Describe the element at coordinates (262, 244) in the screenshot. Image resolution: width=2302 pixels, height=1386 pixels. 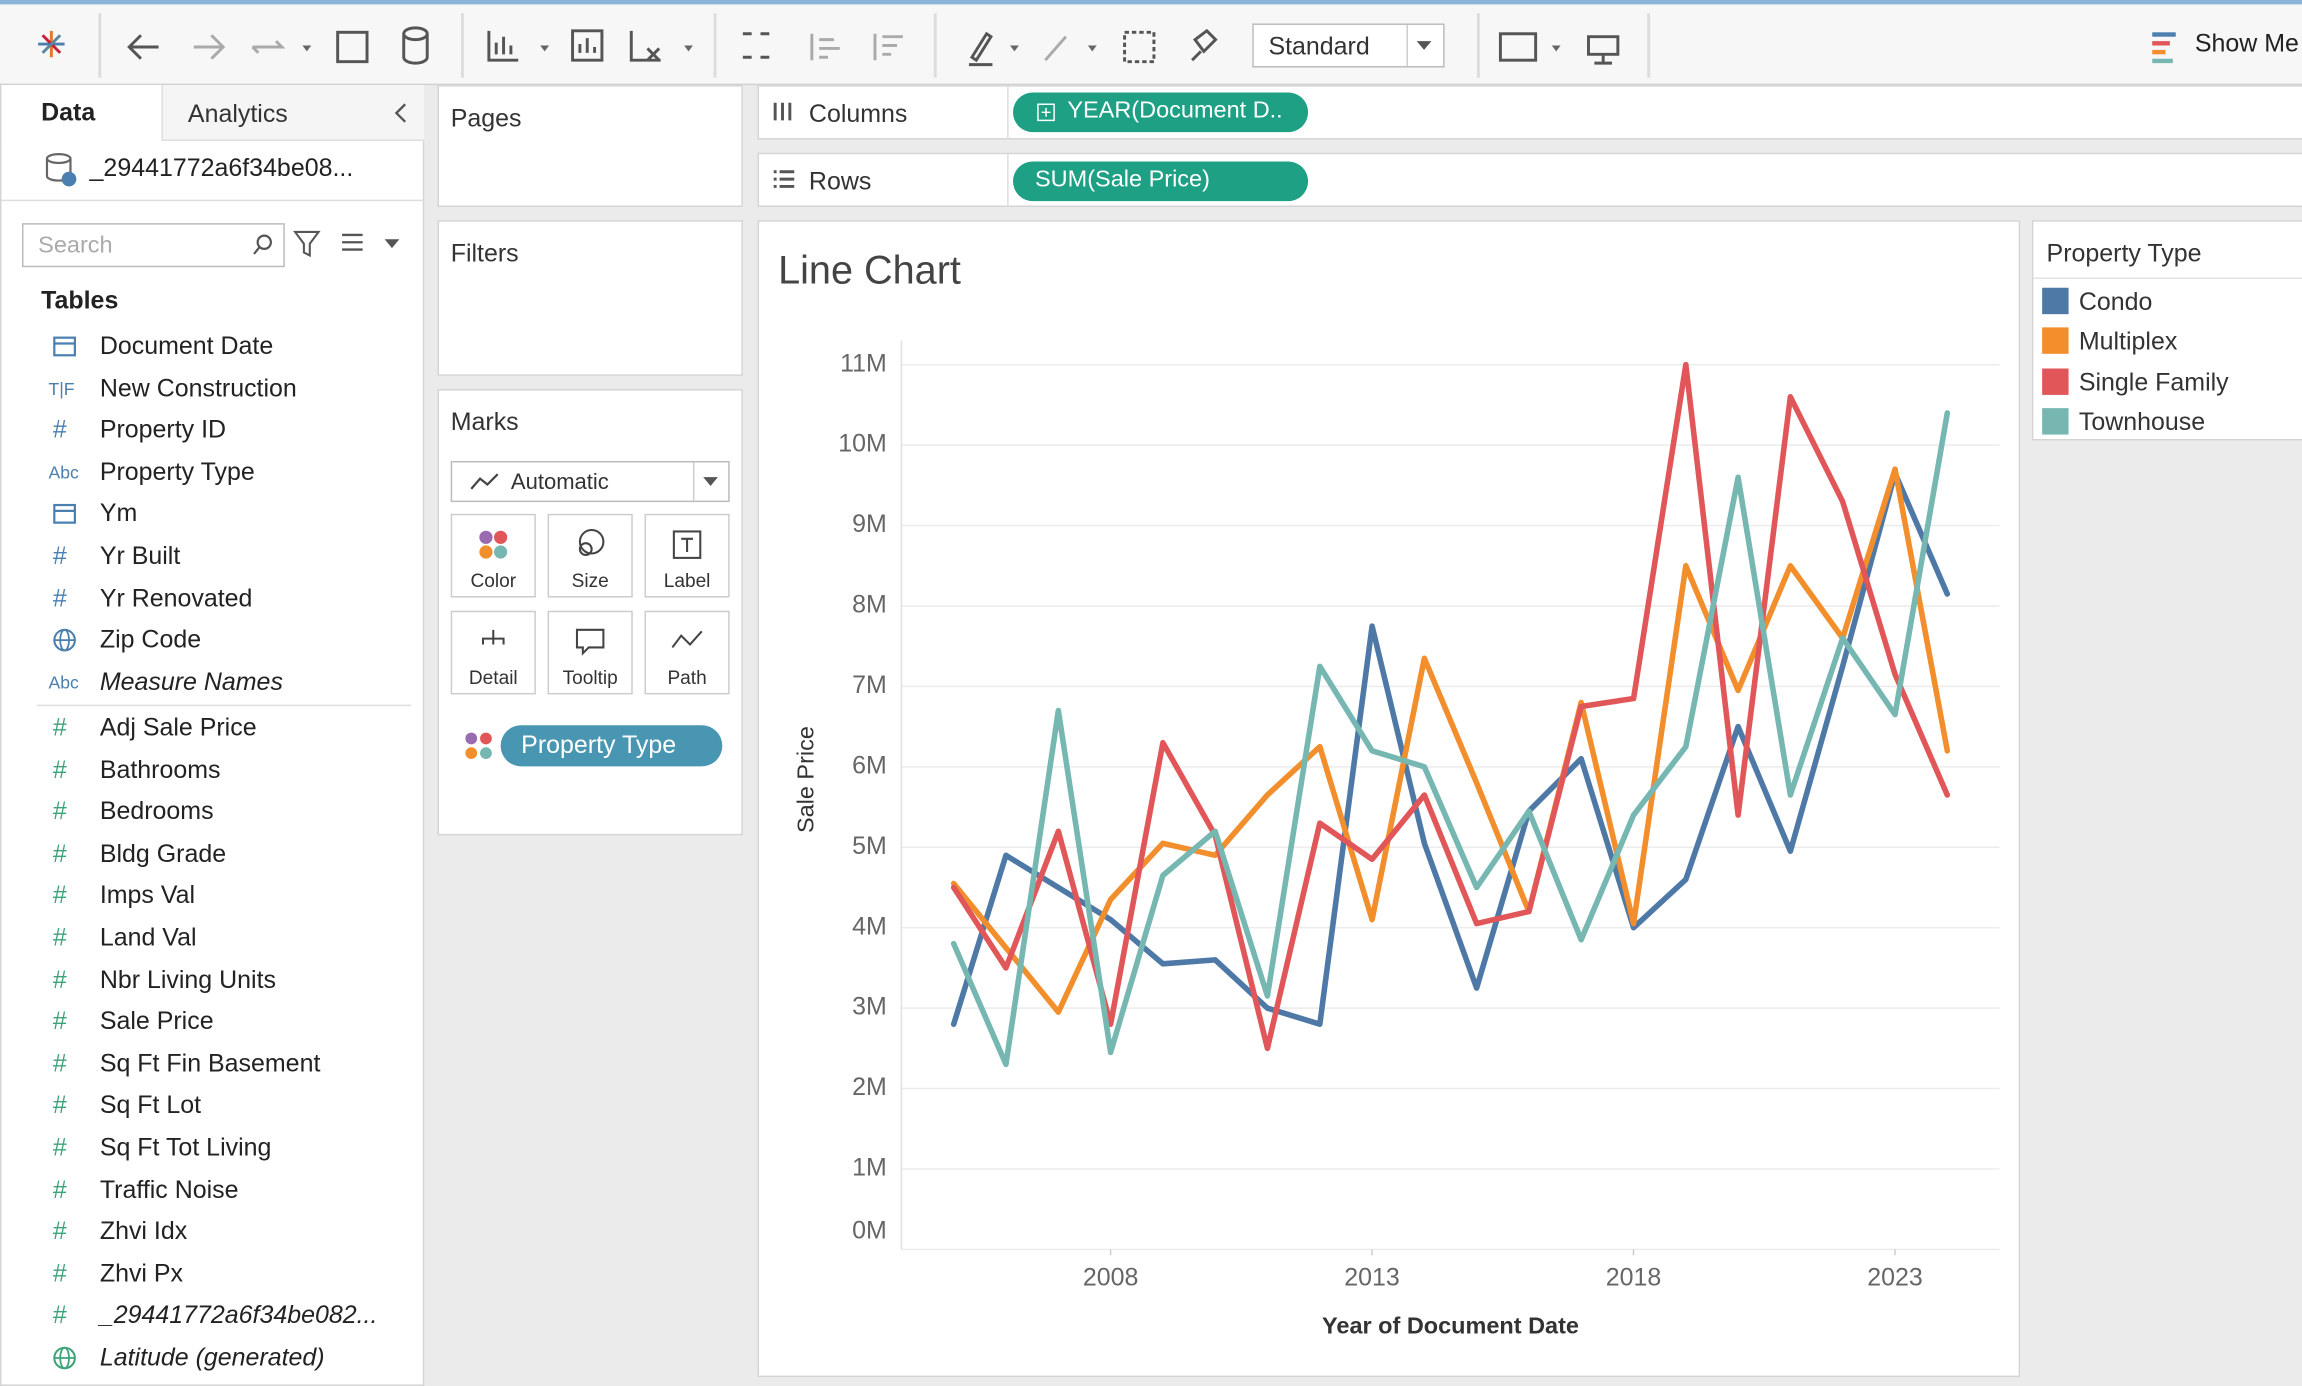
I see `search-icon` at that location.